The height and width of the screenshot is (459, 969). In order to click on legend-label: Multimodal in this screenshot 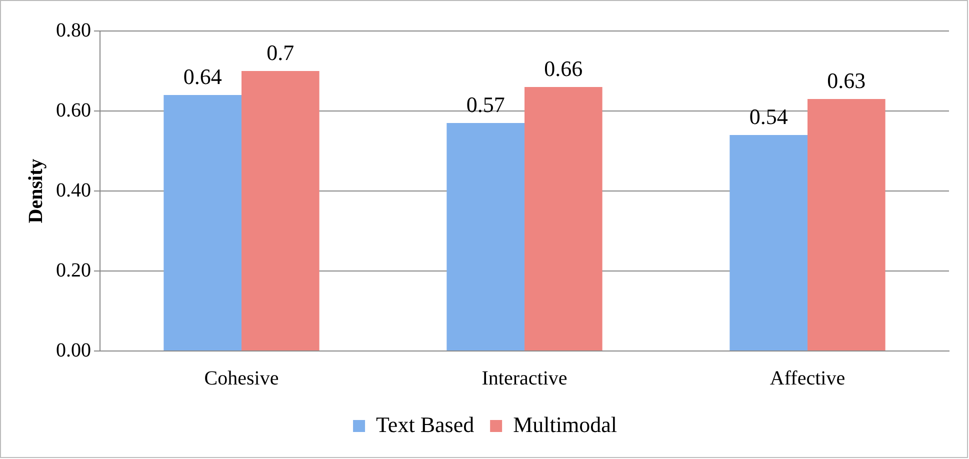, I will do `click(565, 424)`.